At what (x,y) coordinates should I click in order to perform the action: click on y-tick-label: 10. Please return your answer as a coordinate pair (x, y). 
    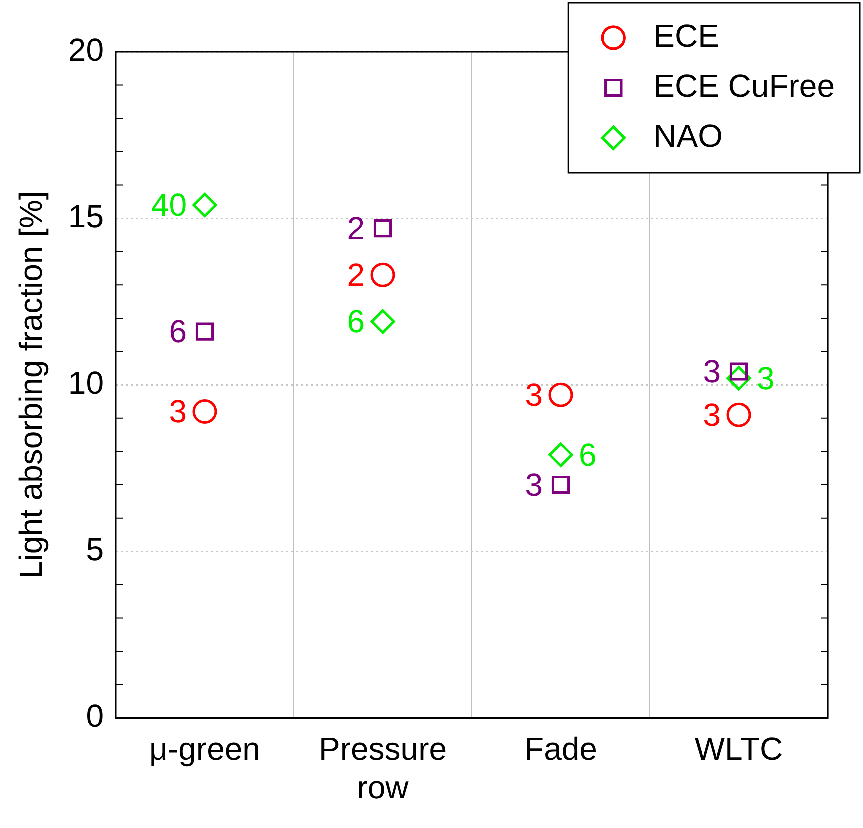
    Looking at the image, I should click on (86, 382).